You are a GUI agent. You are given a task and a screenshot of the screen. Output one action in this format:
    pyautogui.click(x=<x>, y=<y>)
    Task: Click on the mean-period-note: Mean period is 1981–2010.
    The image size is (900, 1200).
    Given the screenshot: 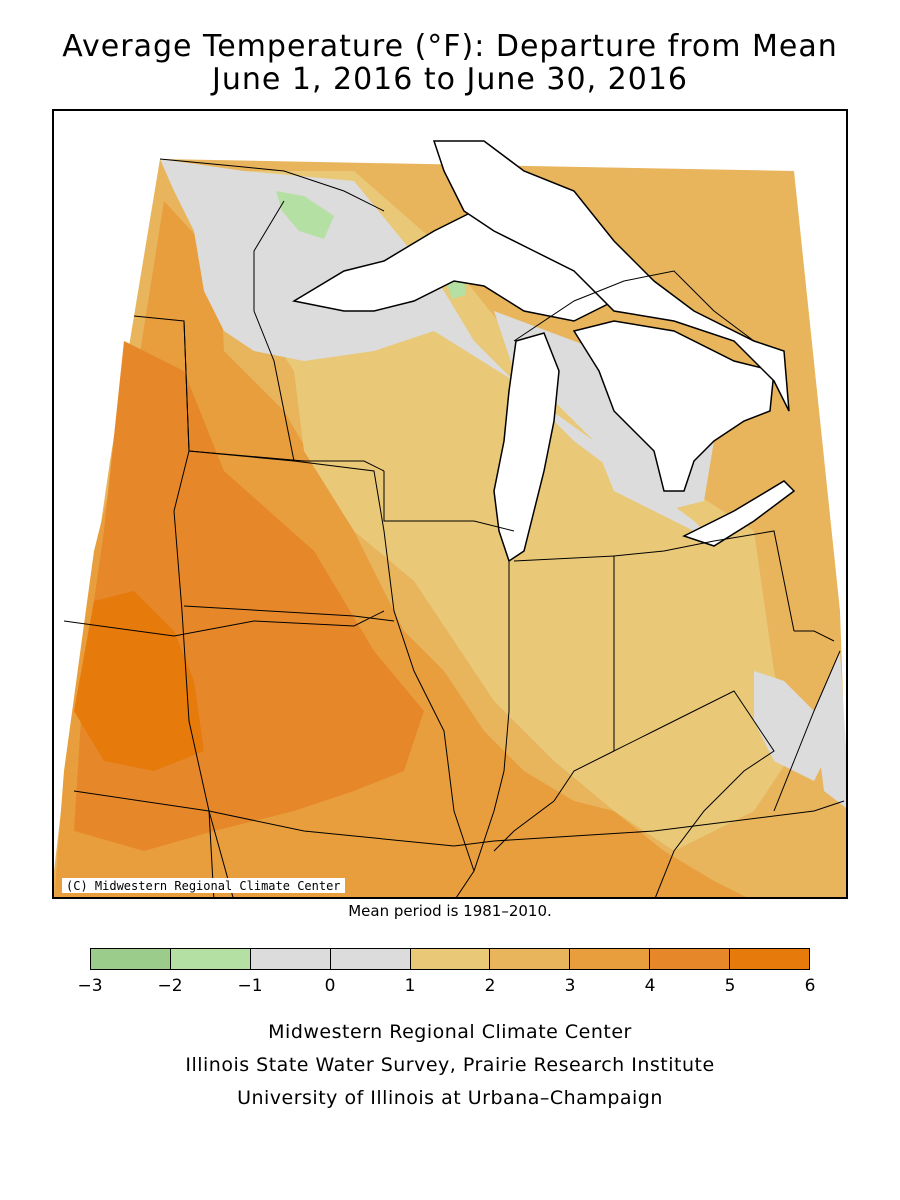 What is the action you would take?
    pyautogui.click(x=450, y=911)
    